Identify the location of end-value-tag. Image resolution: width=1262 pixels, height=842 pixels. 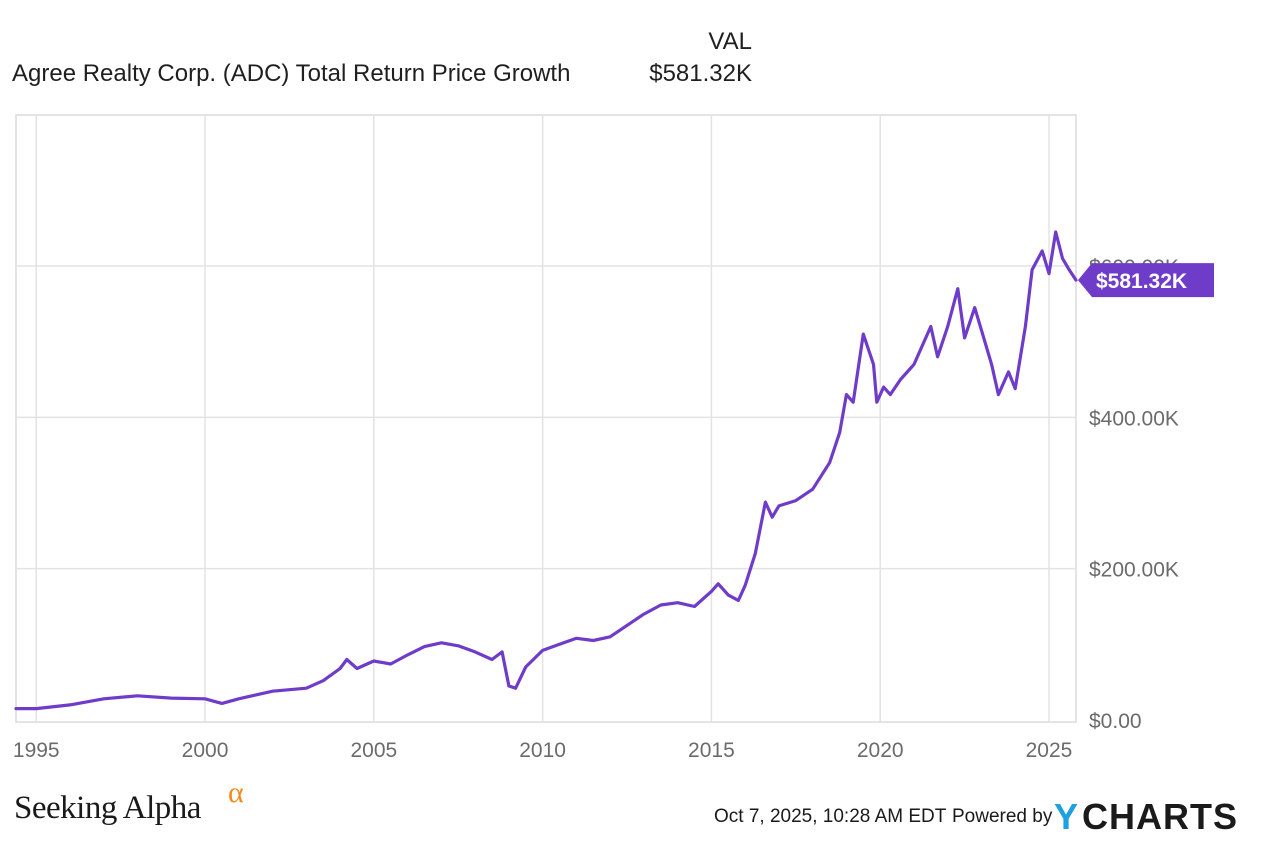
(1146, 280).